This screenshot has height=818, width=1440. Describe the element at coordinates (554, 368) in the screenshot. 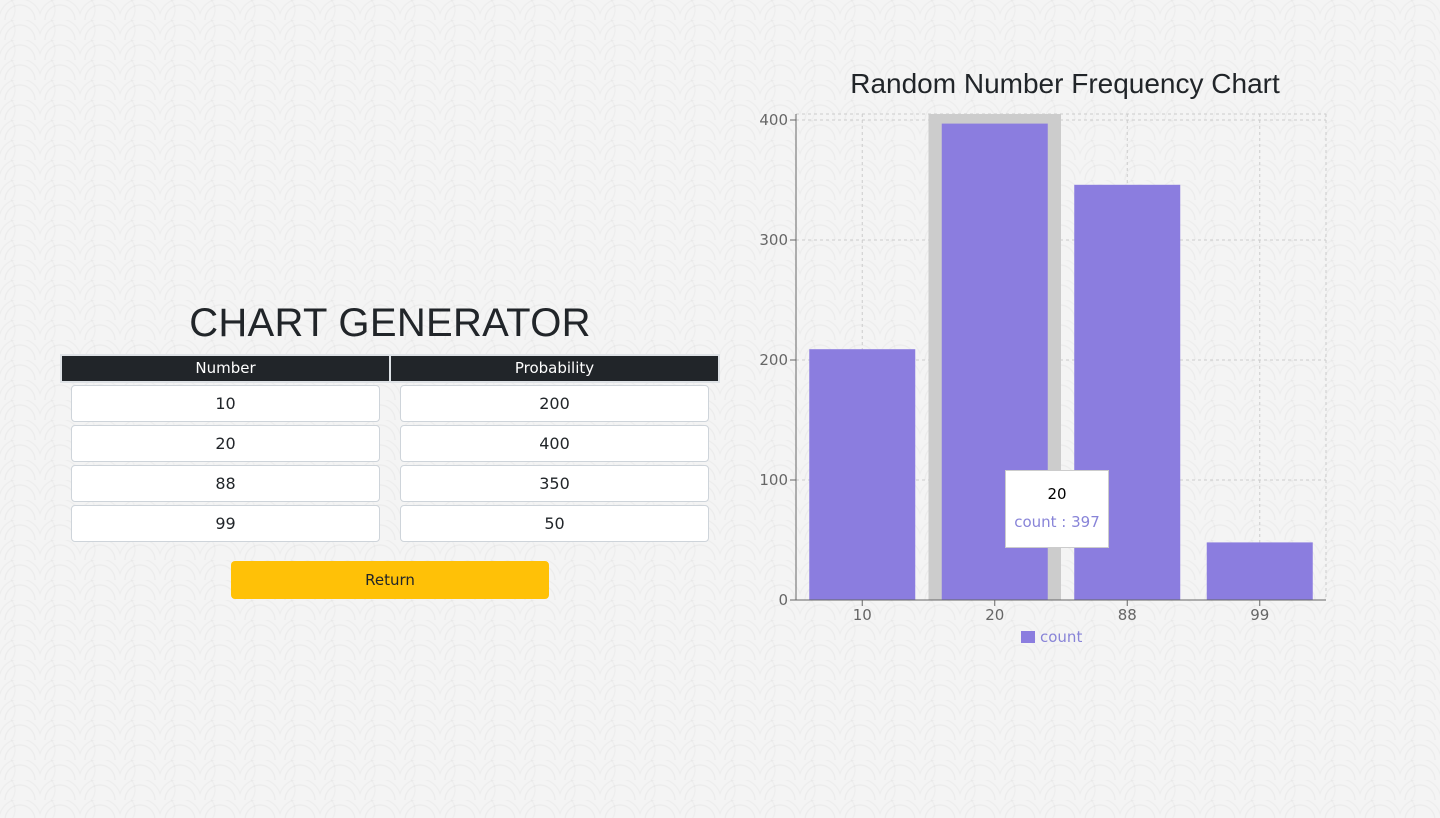

I see `column-header-probability: Probability` at that location.